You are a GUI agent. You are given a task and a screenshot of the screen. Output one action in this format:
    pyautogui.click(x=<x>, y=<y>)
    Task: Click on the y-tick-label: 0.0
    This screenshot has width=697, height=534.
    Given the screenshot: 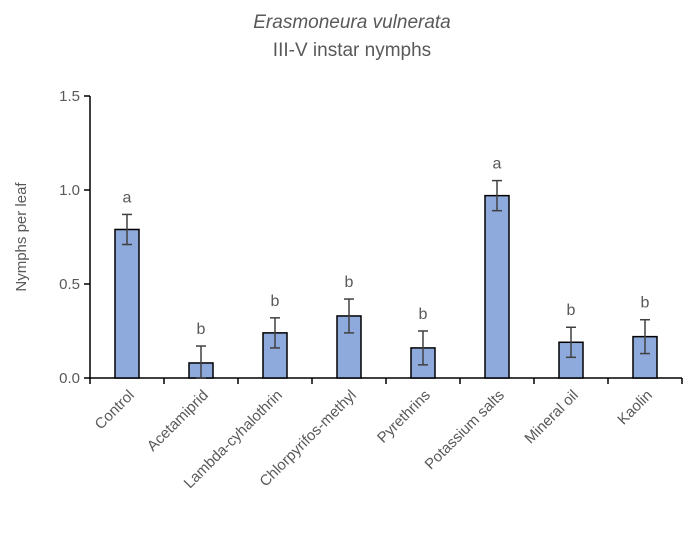 What is the action you would take?
    pyautogui.click(x=69, y=378)
    